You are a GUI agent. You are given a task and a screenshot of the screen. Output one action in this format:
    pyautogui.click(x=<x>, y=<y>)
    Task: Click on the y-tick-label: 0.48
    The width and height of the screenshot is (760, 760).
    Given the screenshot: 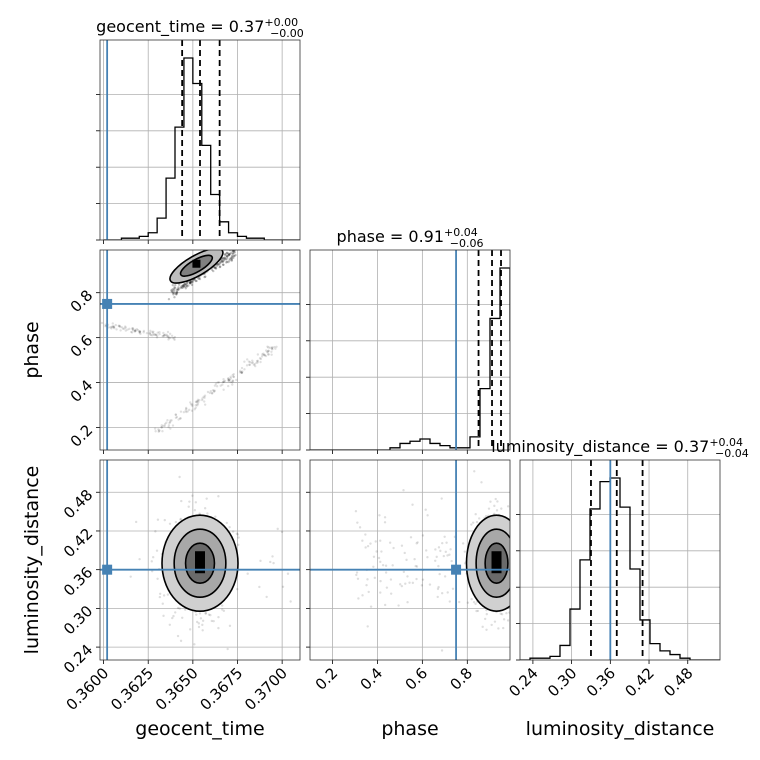 What is the action you would take?
    pyautogui.click(x=78, y=504)
    